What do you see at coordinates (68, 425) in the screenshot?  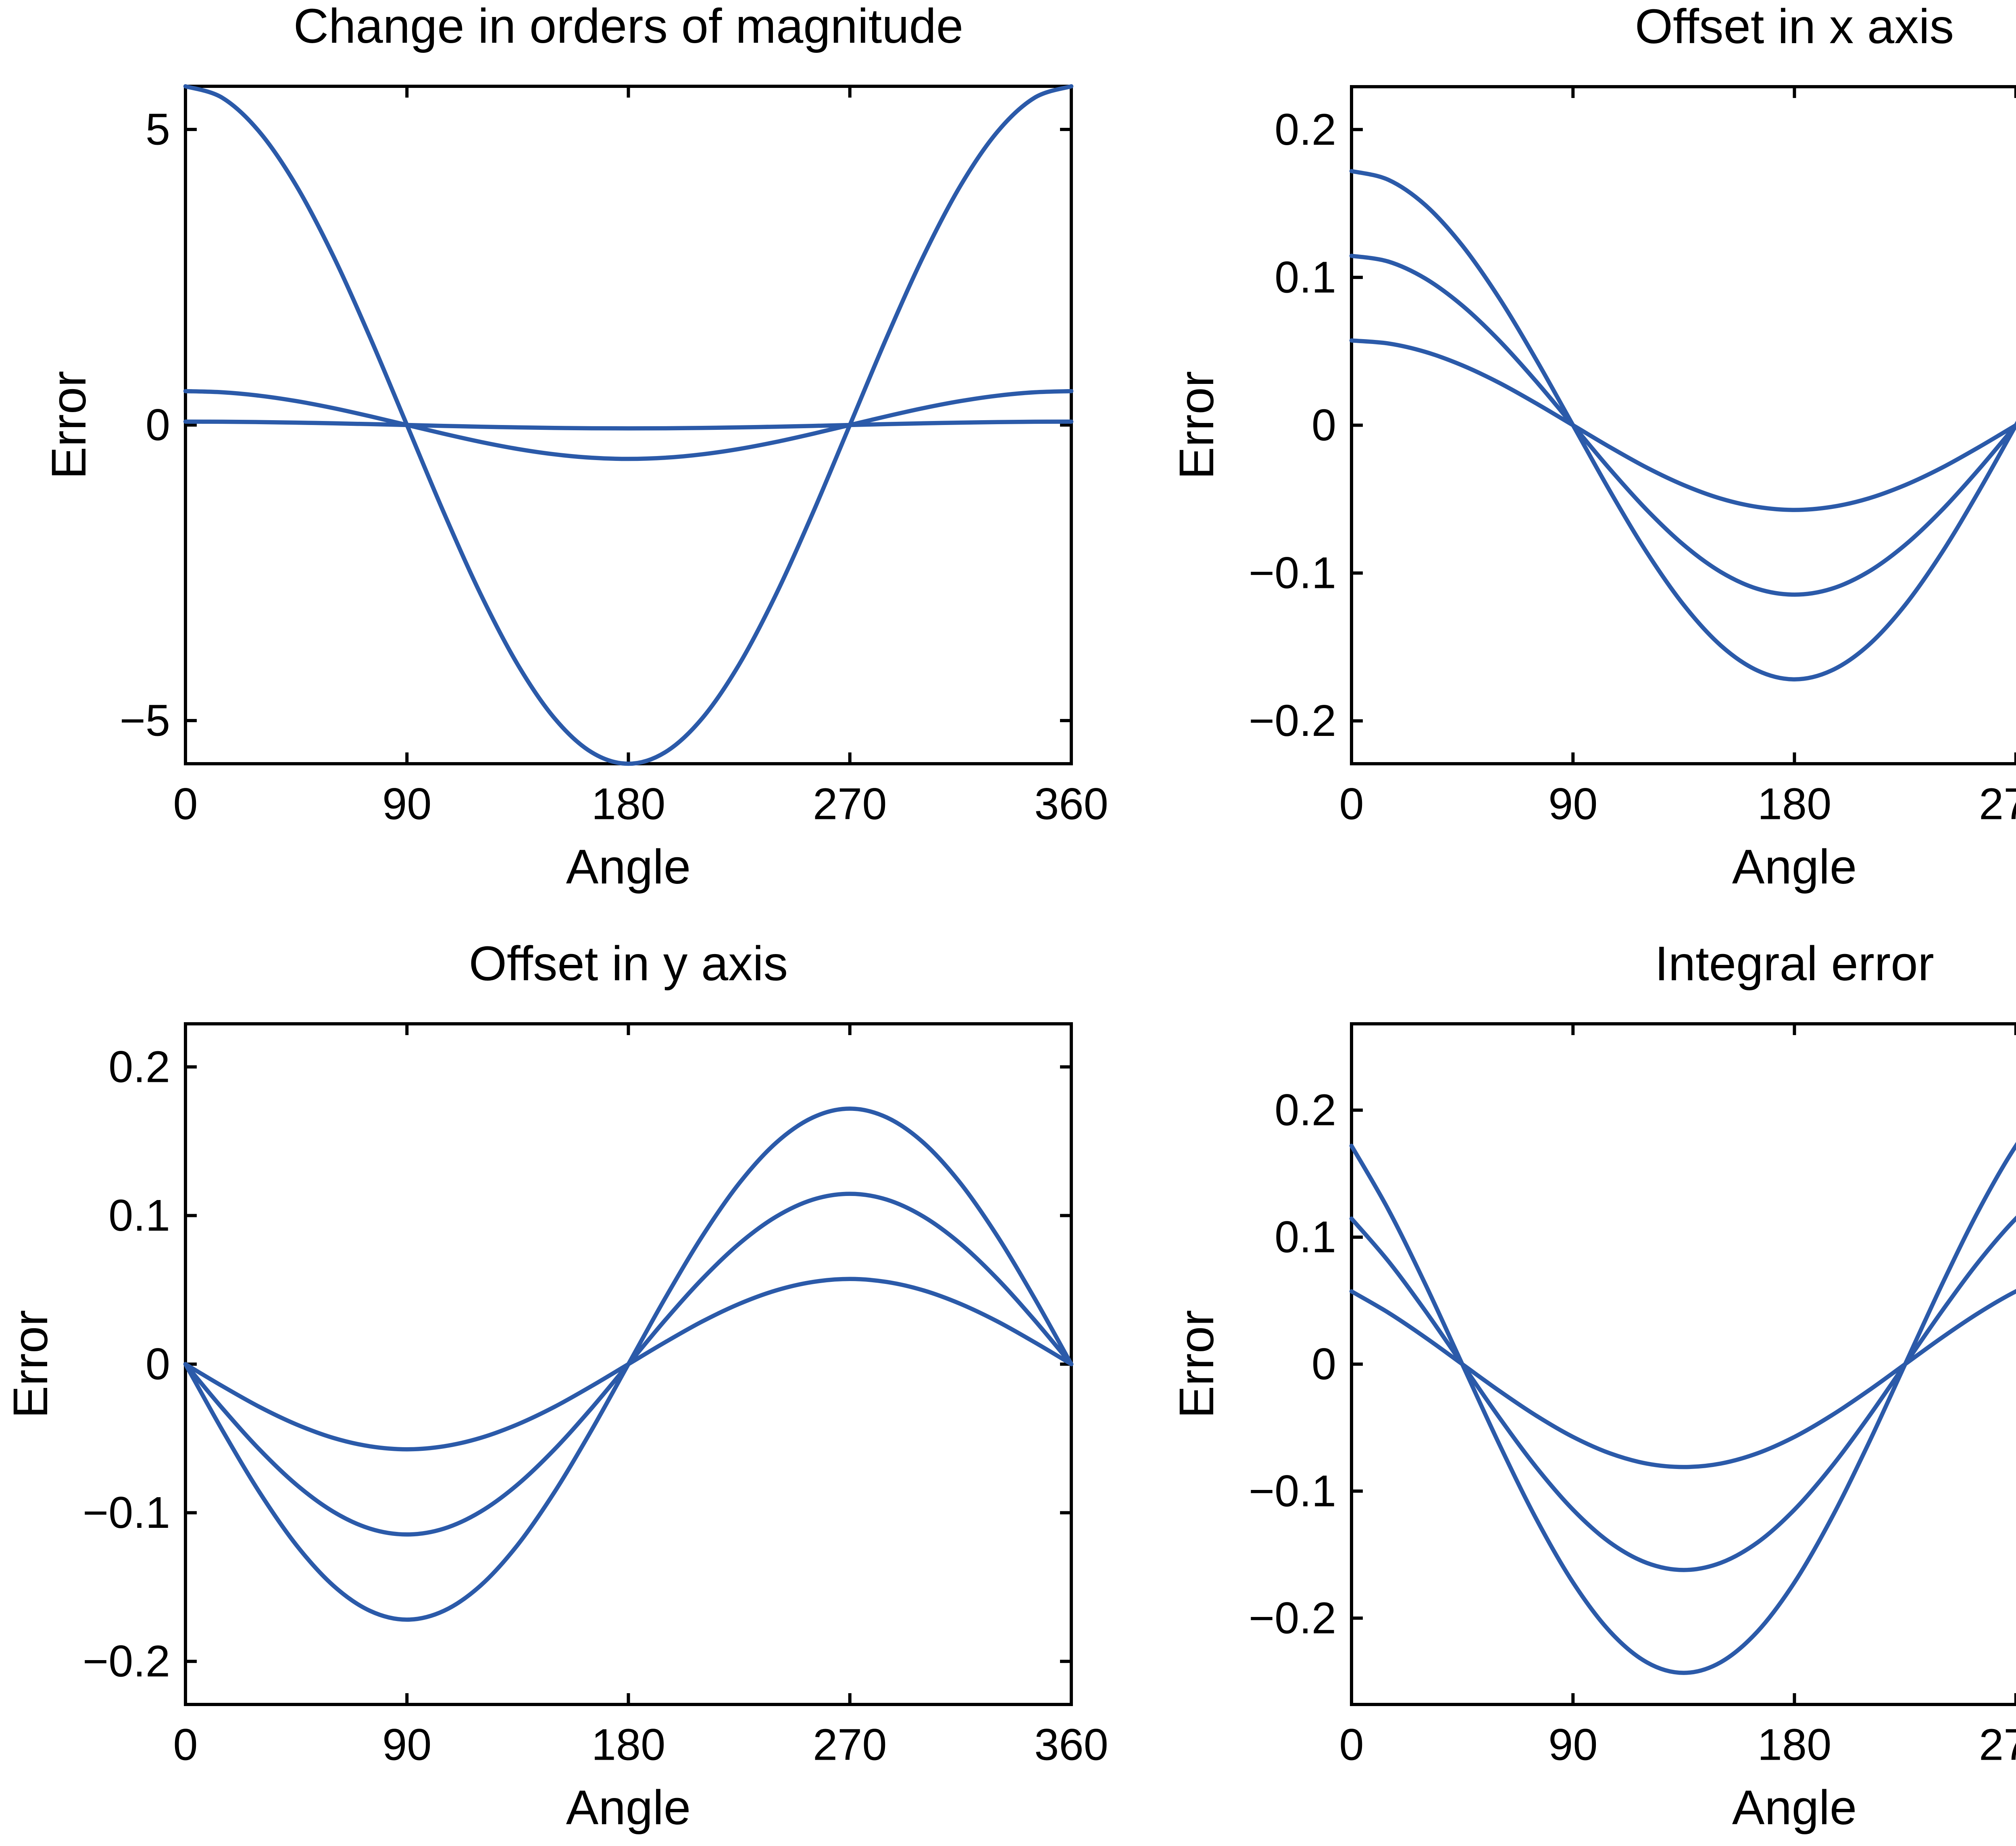 I see `subplot-1-ylabel: Error` at bounding box center [68, 425].